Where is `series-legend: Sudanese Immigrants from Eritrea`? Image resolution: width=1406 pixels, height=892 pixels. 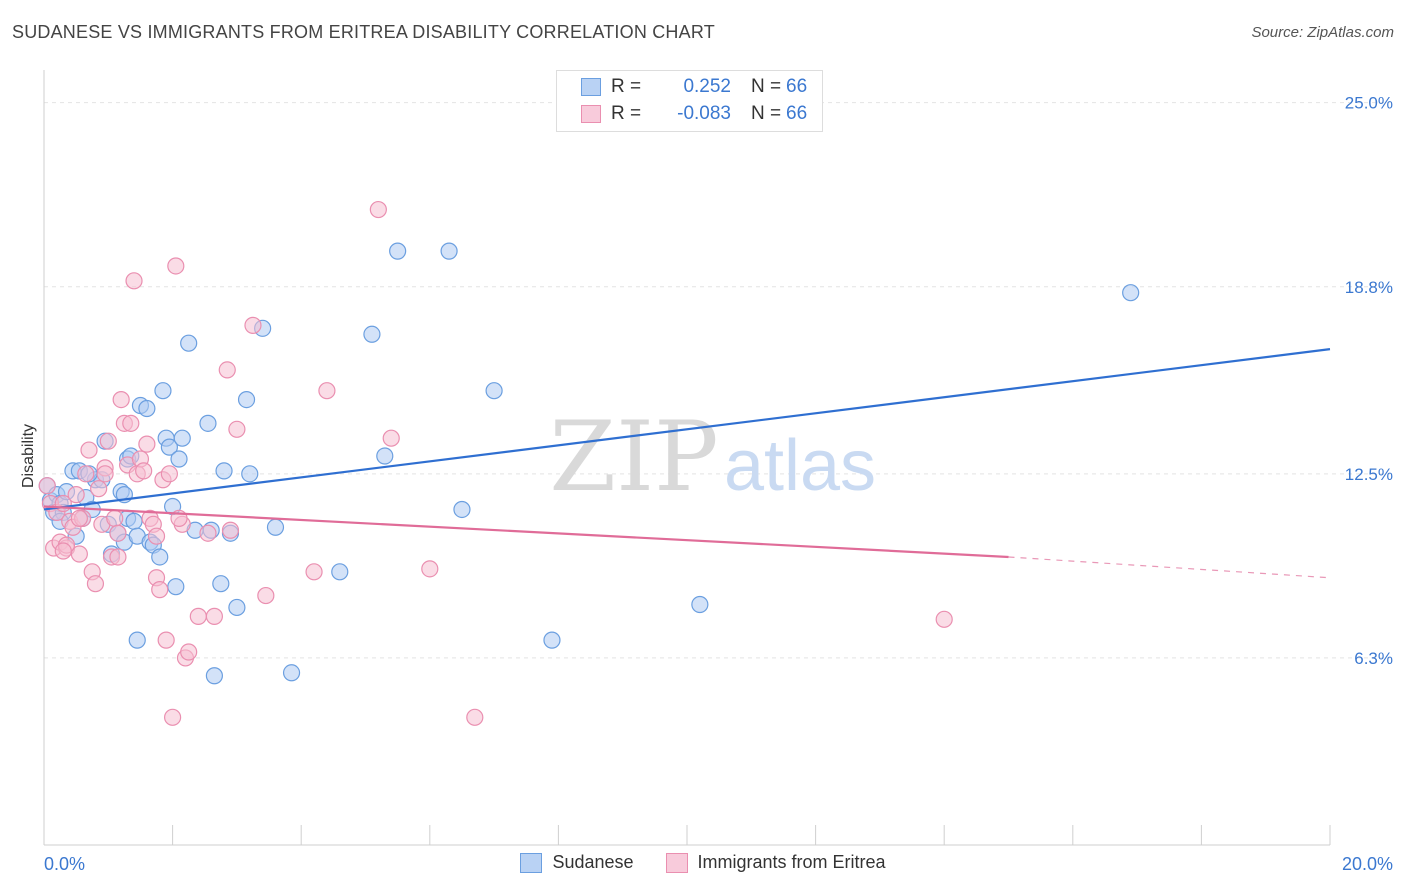 series-legend: Sudanese Immigrants from Eritrea is located at coordinates (703, 862).